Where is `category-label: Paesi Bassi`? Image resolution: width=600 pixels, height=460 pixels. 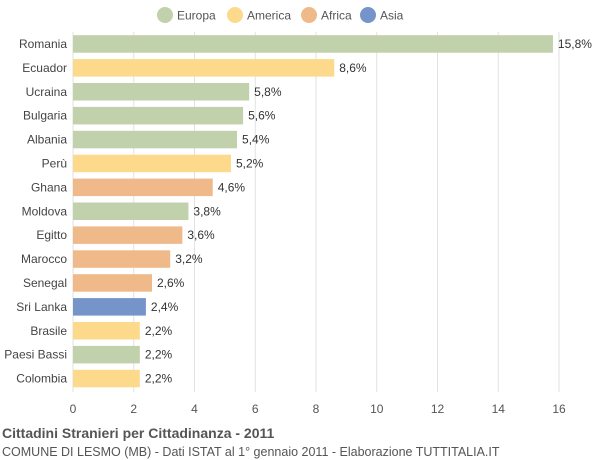 category-label: Paesi Bassi is located at coordinates (35, 355).